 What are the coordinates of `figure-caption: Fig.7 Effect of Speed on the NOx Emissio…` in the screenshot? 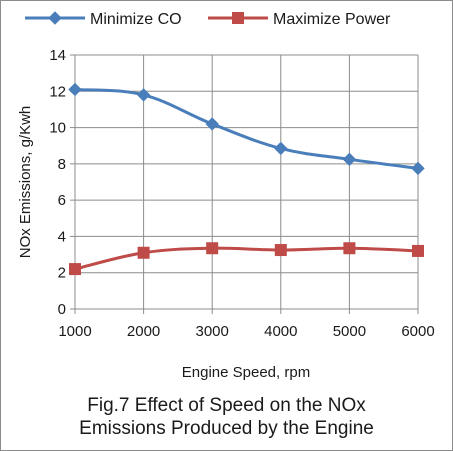 It's located at (226, 417).